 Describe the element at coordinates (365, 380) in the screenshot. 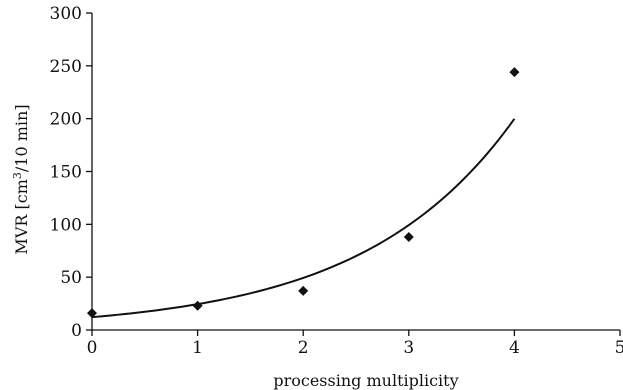

I see `x-axis-title: processing multiplicity` at that location.